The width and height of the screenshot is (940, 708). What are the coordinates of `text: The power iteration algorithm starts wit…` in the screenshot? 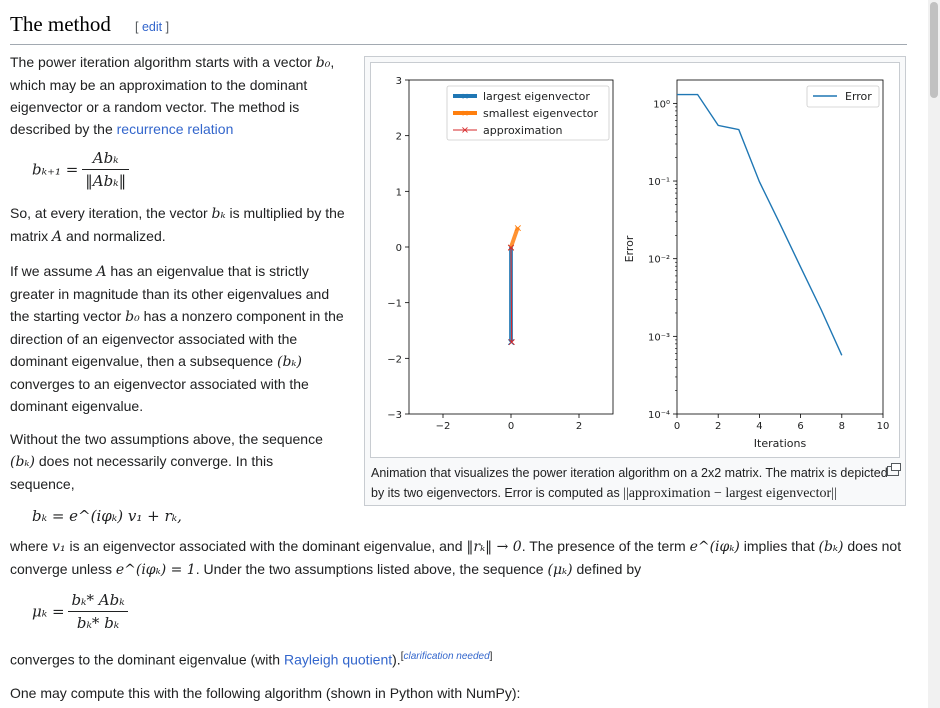 It's located at (163, 62).